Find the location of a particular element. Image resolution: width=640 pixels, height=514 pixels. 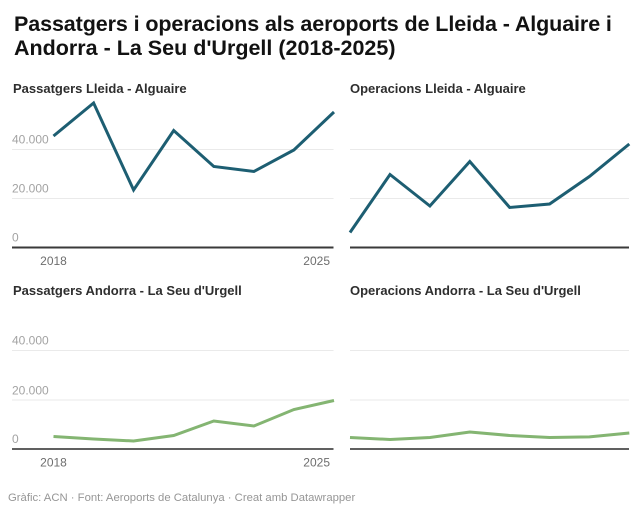

svg-text:Operacions Andorra - La Seu d': Operacions Andorra - La Seu d'Urgell is located at coordinates (465, 290).